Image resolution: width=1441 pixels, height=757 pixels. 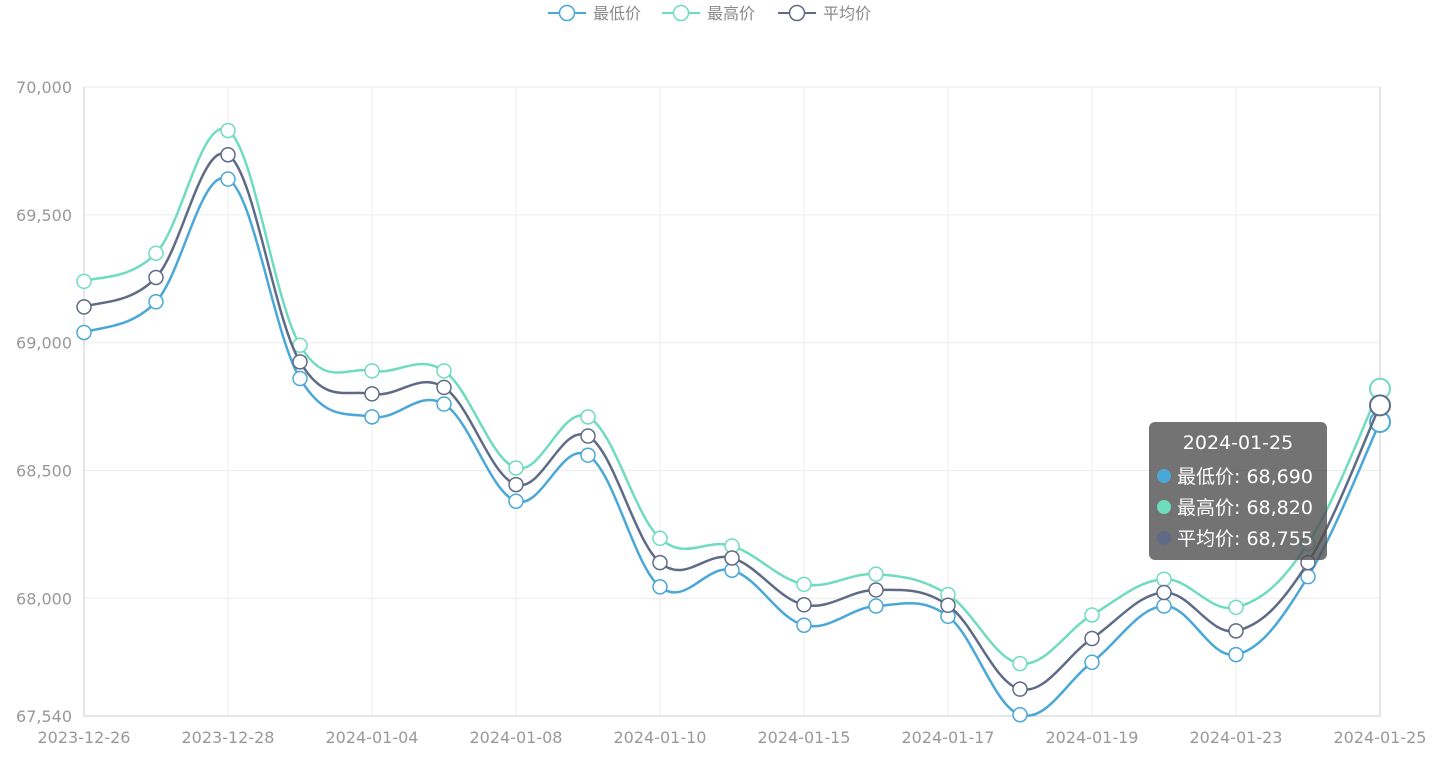 What do you see at coordinates (1164, 537) in the screenshot?
I see `tooltip-dot-avg` at bounding box center [1164, 537].